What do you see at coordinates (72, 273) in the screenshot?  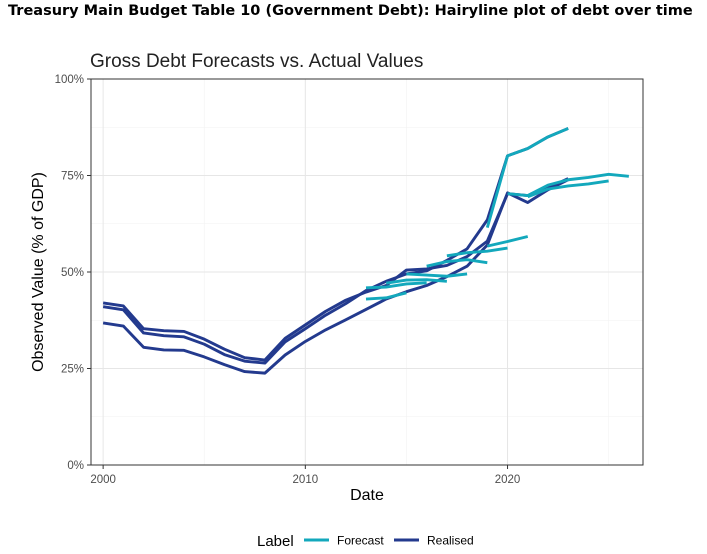 I see `y-tick-label: 50%` at bounding box center [72, 273].